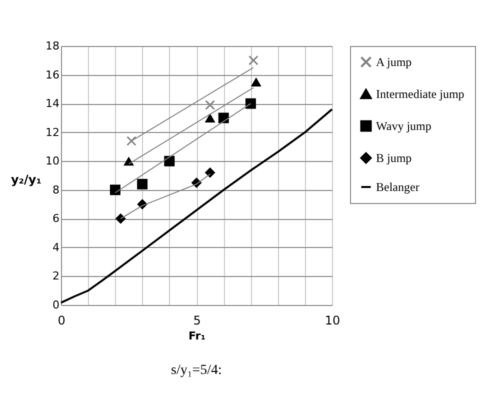 The image size is (487, 410). Describe the element at coordinates (26, 179) in the screenshot. I see `y-axis-title: y₂/y₁` at that location.